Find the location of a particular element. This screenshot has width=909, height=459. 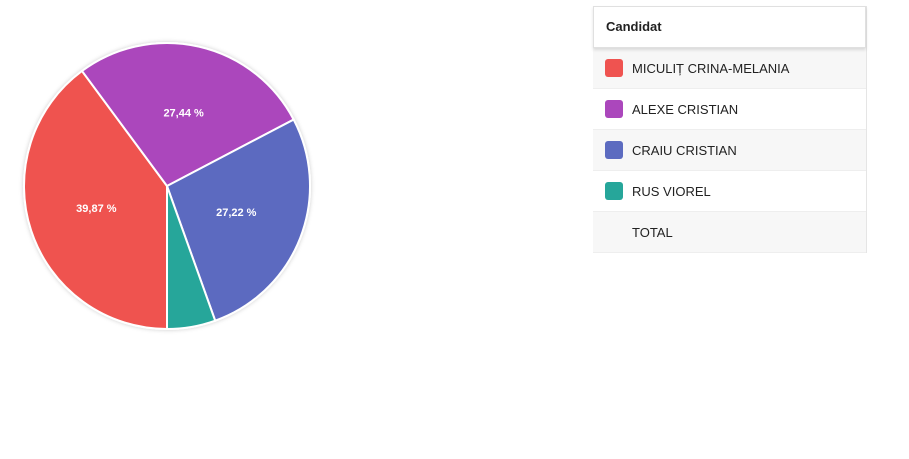

total-label: TOTAL is located at coordinates (652, 232).